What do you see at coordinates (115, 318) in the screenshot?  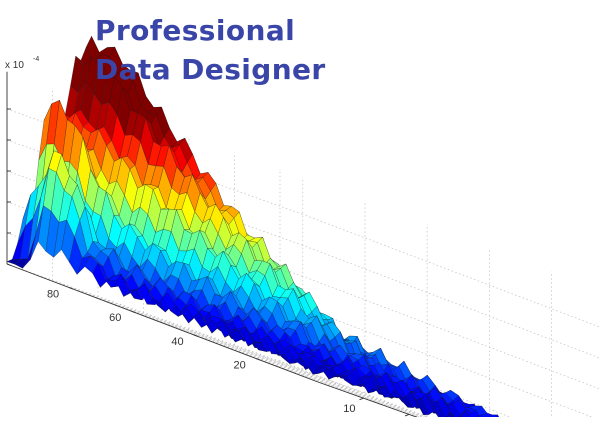 I see `y-tick-label: 60` at bounding box center [115, 318].